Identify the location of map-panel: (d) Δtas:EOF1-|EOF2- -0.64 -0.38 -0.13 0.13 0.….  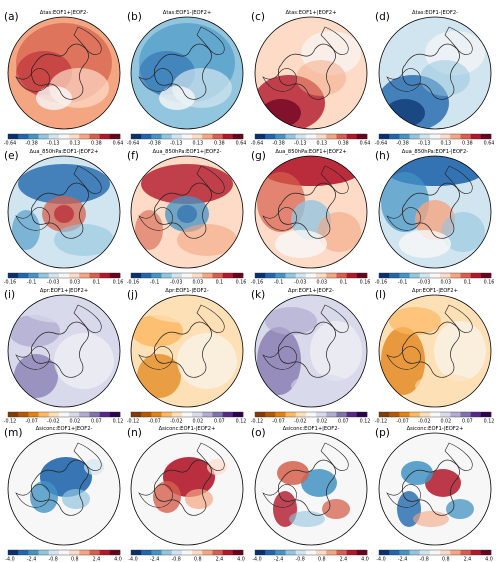
(435, 78).